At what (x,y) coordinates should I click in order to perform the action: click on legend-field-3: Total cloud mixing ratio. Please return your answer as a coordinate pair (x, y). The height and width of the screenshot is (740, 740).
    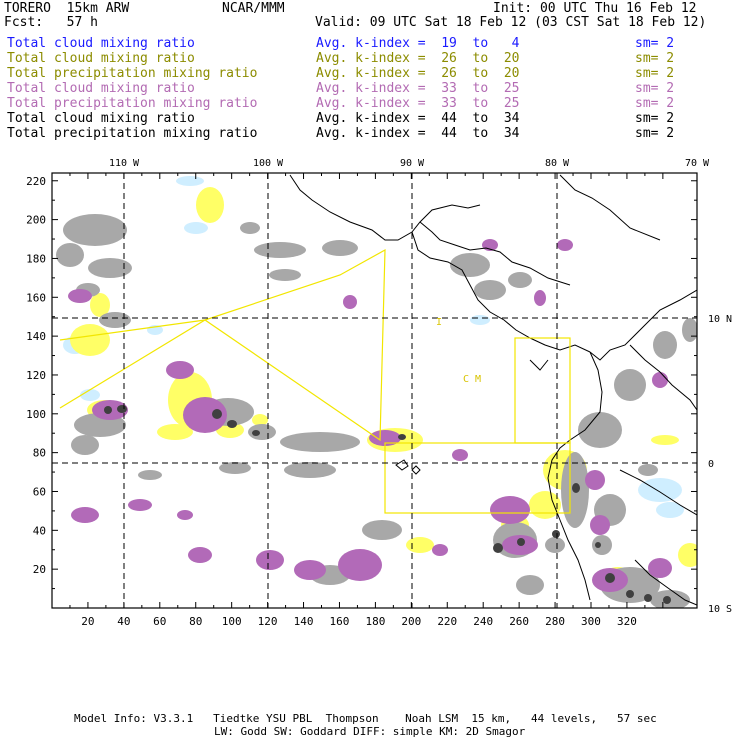
    Looking at the image, I should click on (101, 88).